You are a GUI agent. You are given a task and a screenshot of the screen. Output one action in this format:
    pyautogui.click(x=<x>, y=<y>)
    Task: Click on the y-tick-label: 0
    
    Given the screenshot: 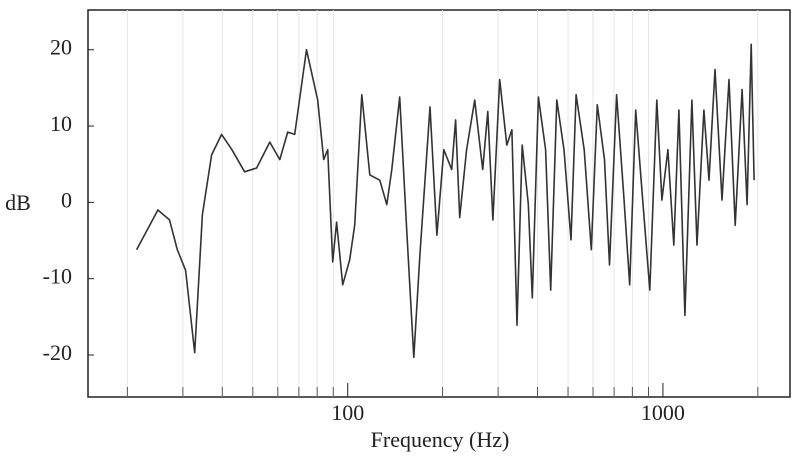 What is the action you would take?
    pyautogui.click(x=66, y=199)
    